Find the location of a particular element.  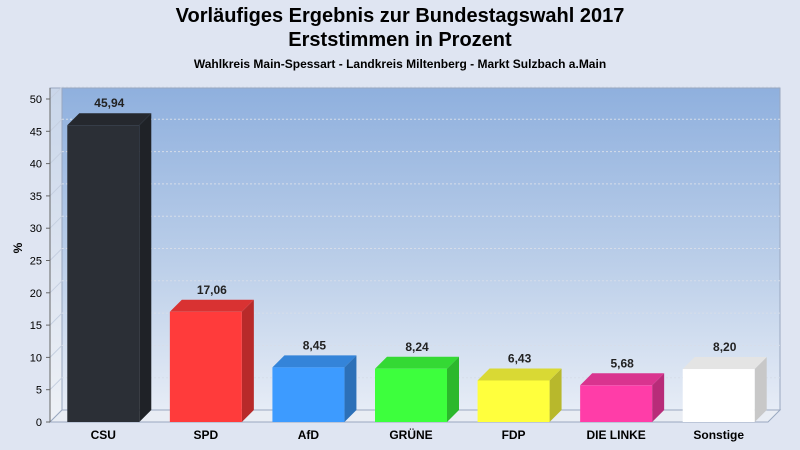

x-tick-label: FDP is located at coordinates (514, 435).